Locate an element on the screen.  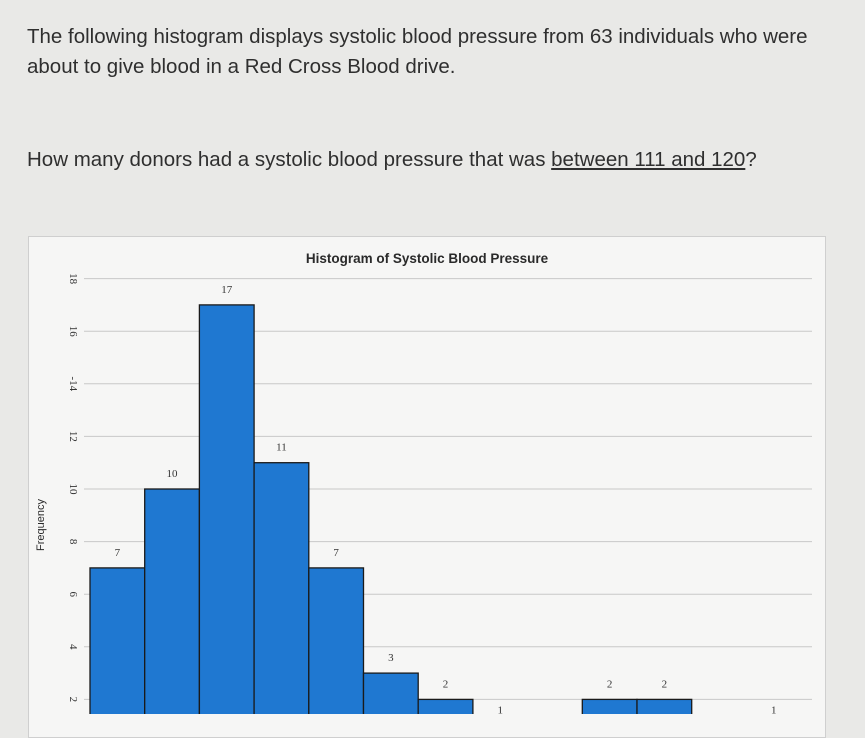
y-tick-label: 4 is located at coordinates (73, 647).